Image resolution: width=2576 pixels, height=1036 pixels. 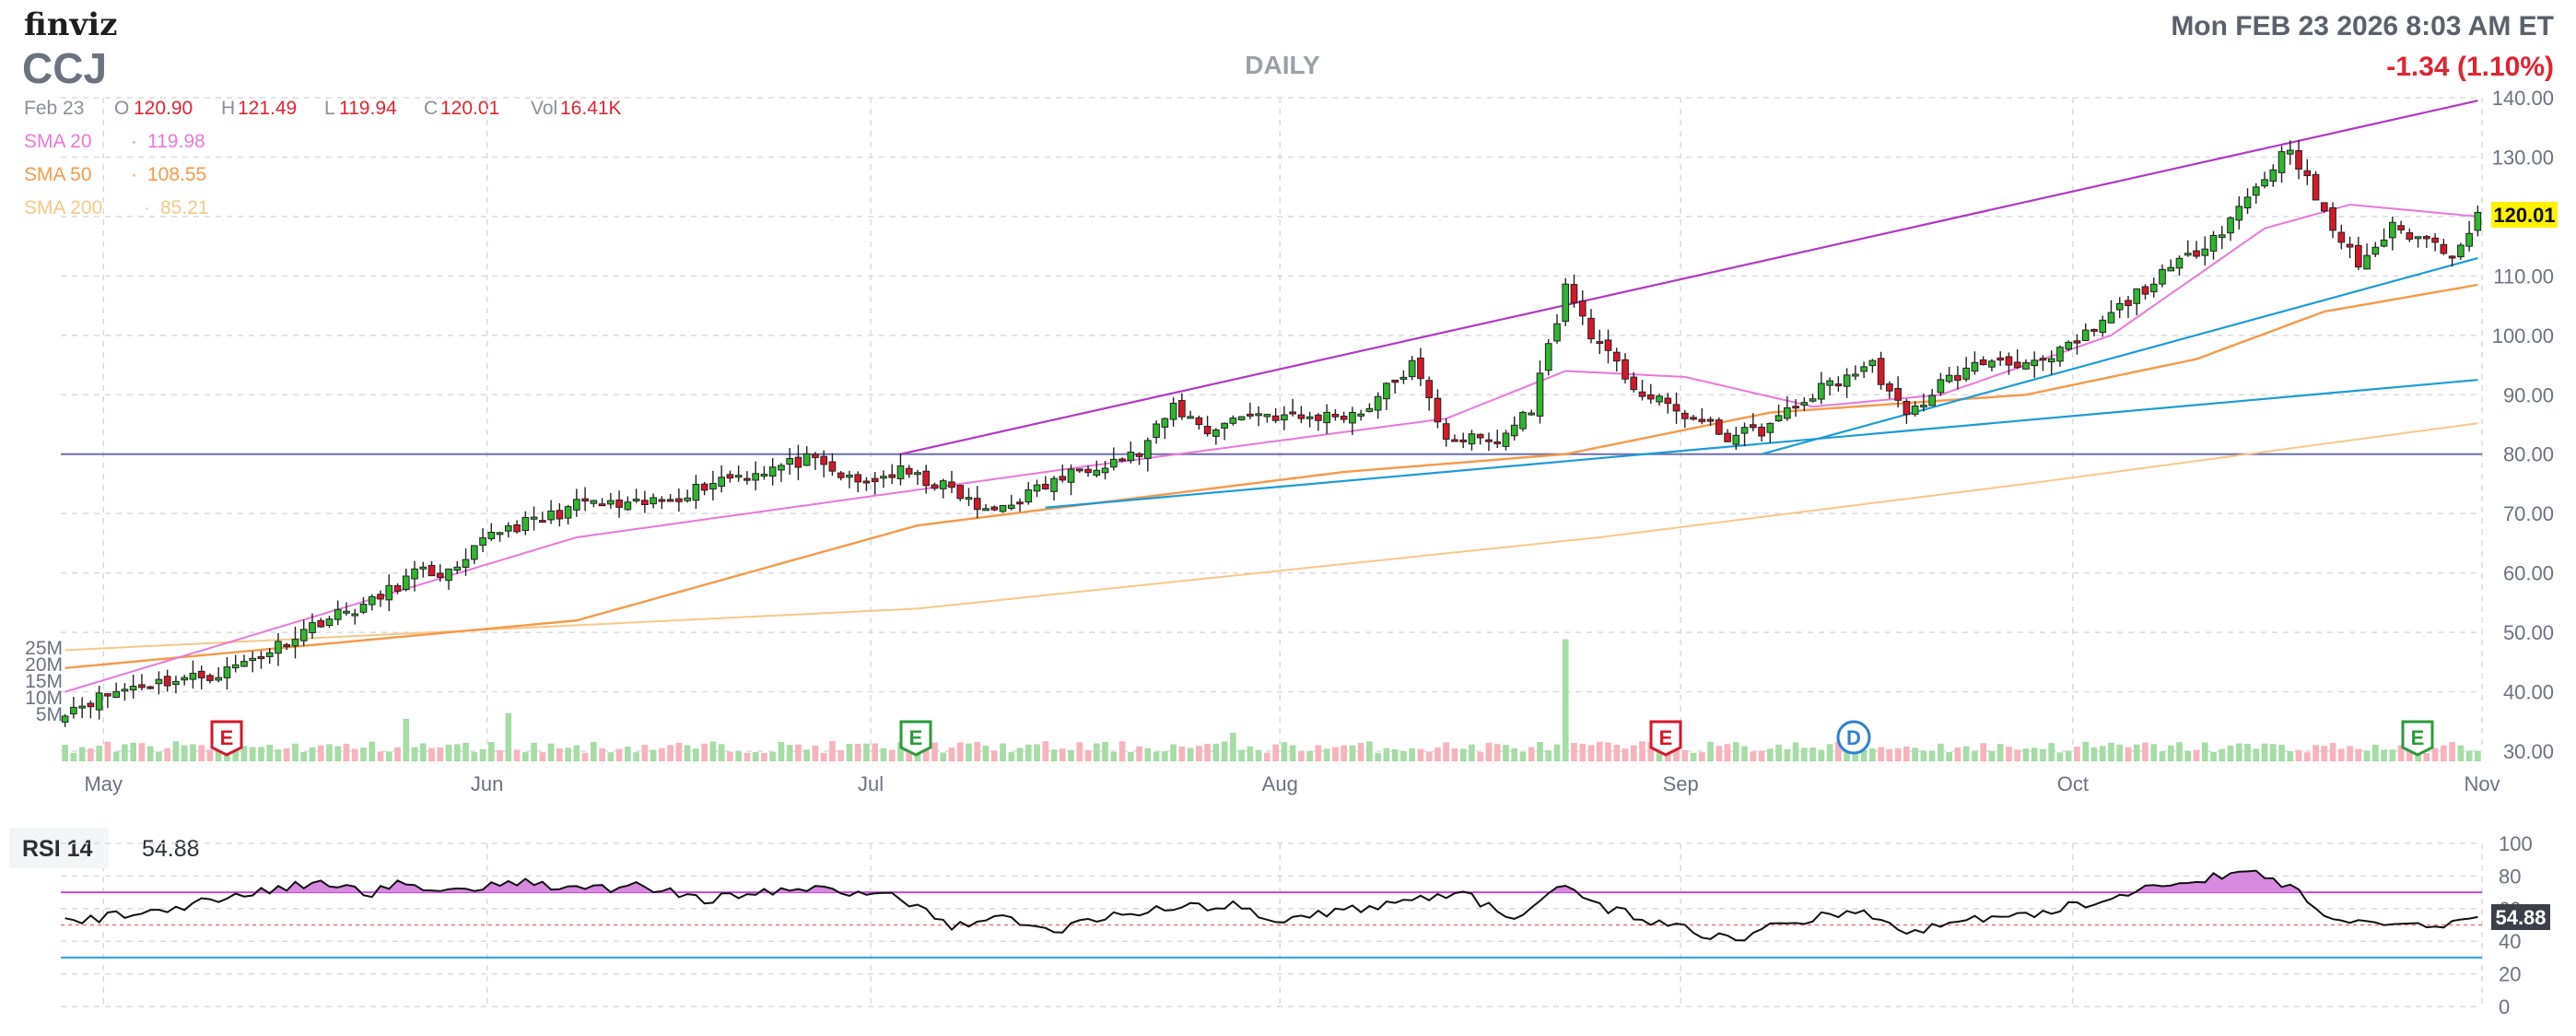 I want to click on volume-tick: 5M, so click(x=49, y=715).